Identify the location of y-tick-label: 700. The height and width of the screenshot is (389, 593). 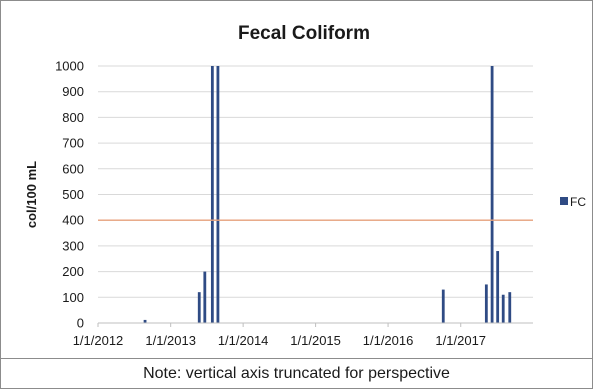
(73, 143).